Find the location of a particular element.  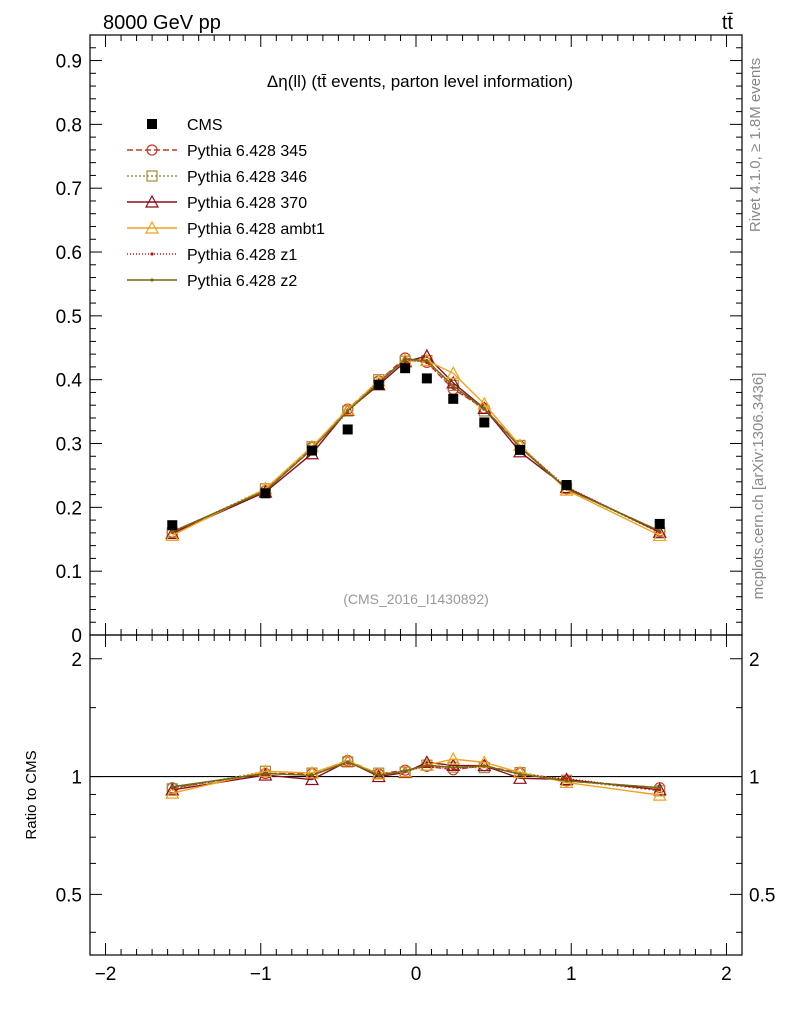

legend-marker-p346 is located at coordinates (152, 176).